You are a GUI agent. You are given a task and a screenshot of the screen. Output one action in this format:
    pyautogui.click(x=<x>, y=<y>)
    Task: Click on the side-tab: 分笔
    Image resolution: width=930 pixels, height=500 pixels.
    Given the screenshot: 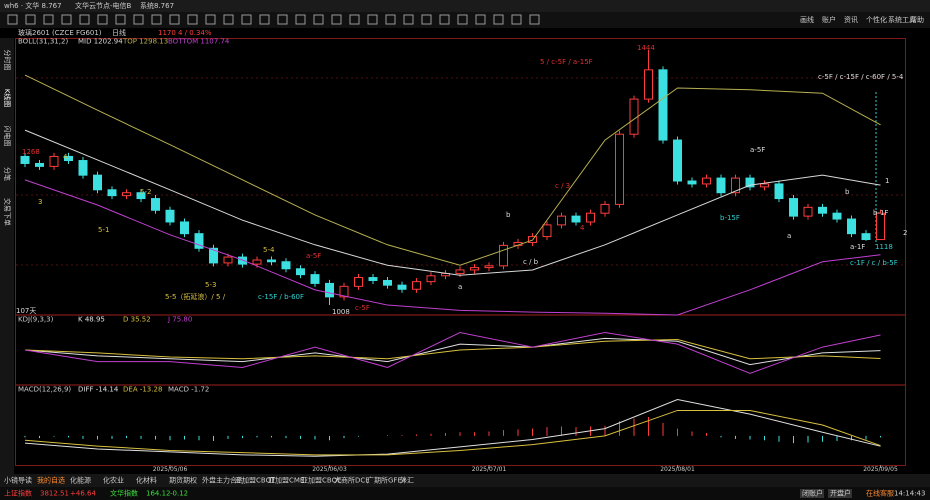 What is the action you would take?
    pyautogui.click(x=7, y=174)
    